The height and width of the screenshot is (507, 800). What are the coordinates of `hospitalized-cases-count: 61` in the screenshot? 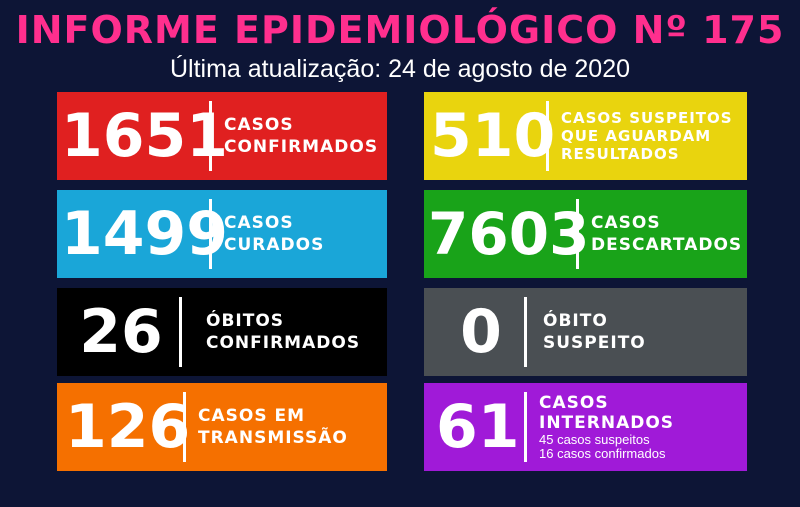 It's located at (478, 427).